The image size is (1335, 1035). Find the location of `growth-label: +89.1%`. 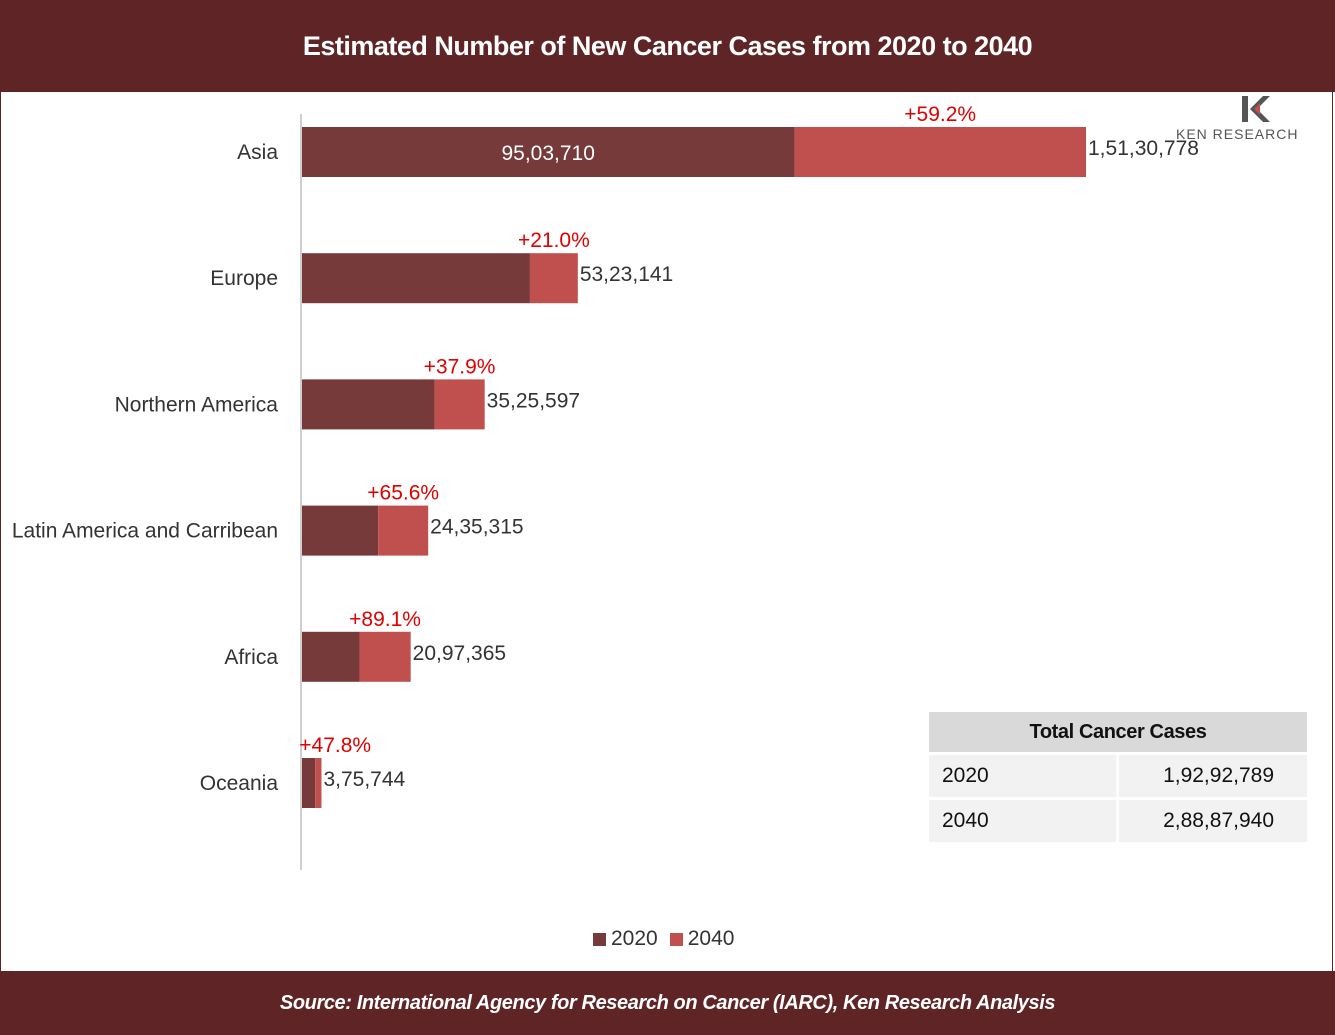

growth-label: +89.1% is located at coordinates (385, 619).